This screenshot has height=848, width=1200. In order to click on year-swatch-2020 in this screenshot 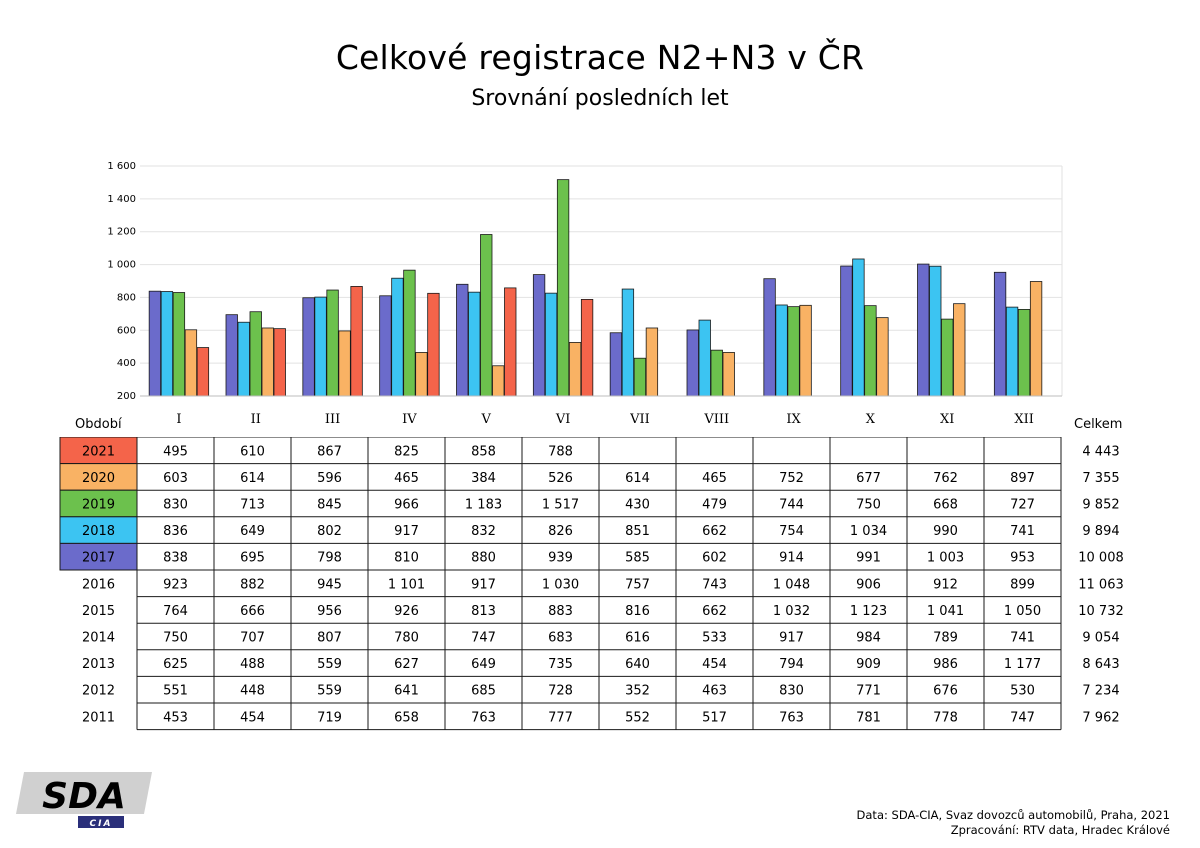, I will do `click(98, 477)`.